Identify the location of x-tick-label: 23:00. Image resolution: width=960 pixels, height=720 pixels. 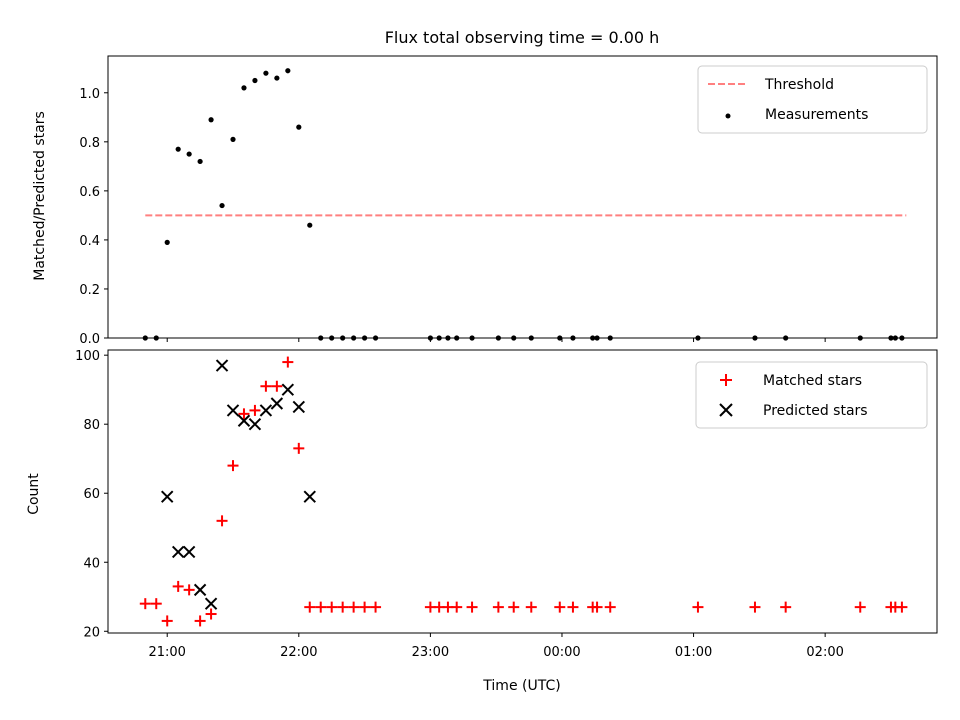
(430, 652).